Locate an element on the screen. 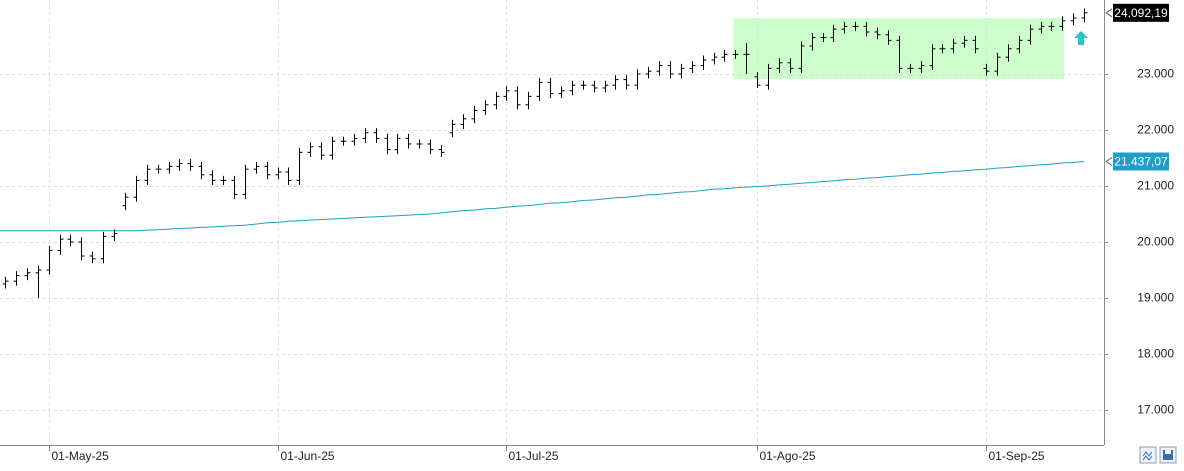 This screenshot has width=1184, height=471. moving-average-label-pointer is located at coordinates (1109, 161).